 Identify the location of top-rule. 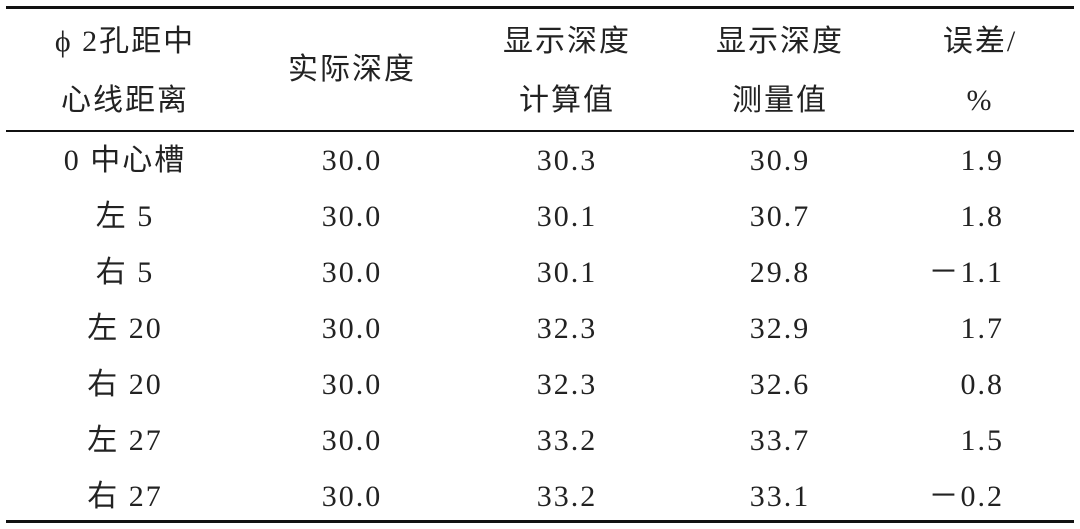
(540, 7).